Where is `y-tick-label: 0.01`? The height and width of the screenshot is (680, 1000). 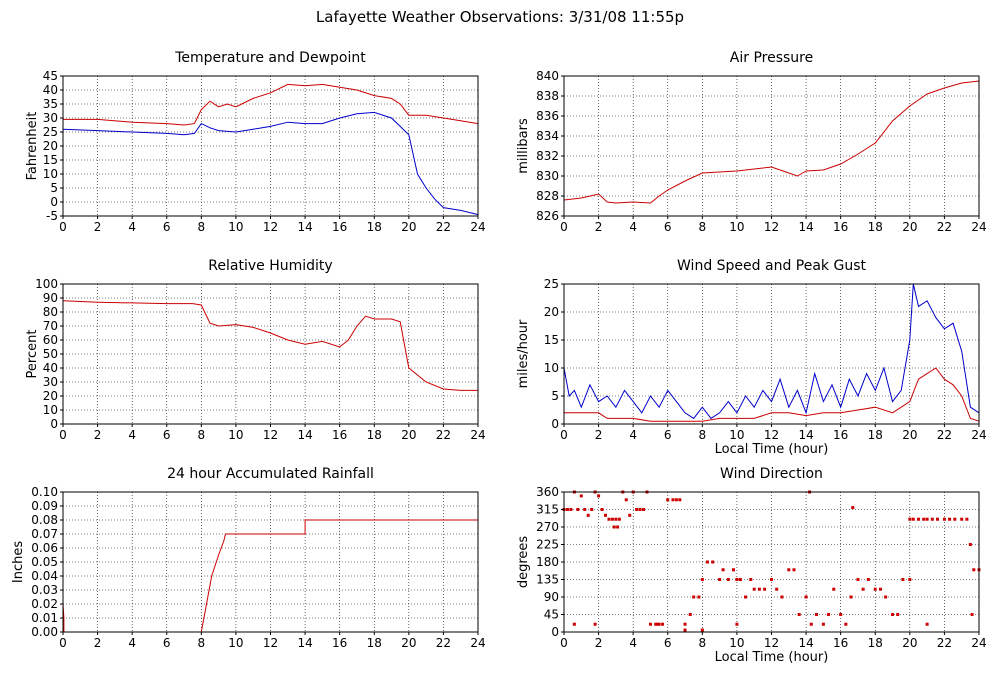 y-tick-label: 0.01 is located at coordinates (44, 618).